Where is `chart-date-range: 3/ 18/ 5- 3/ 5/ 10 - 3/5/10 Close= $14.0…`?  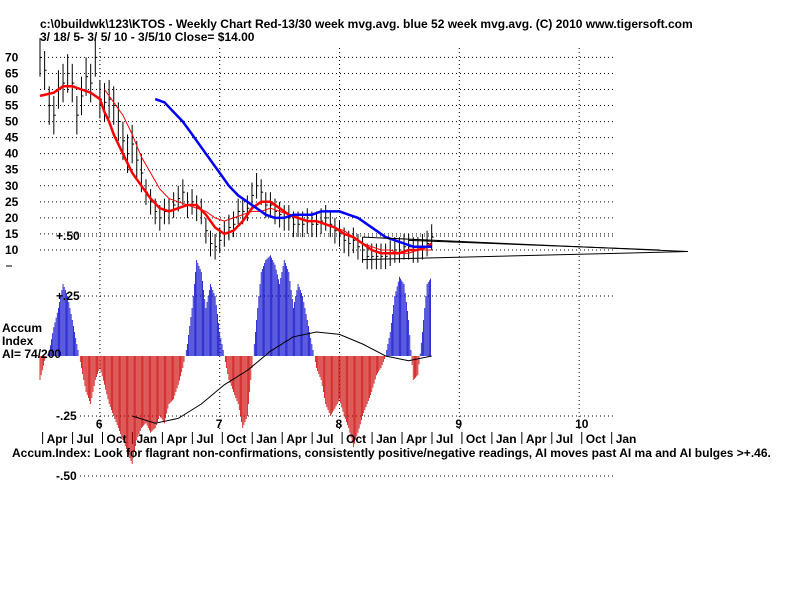
chart-date-range: 3/ 18/ 5- 3/ 5/ 10 - 3/5/10 Close= $14.0… is located at coordinates (147, 37).